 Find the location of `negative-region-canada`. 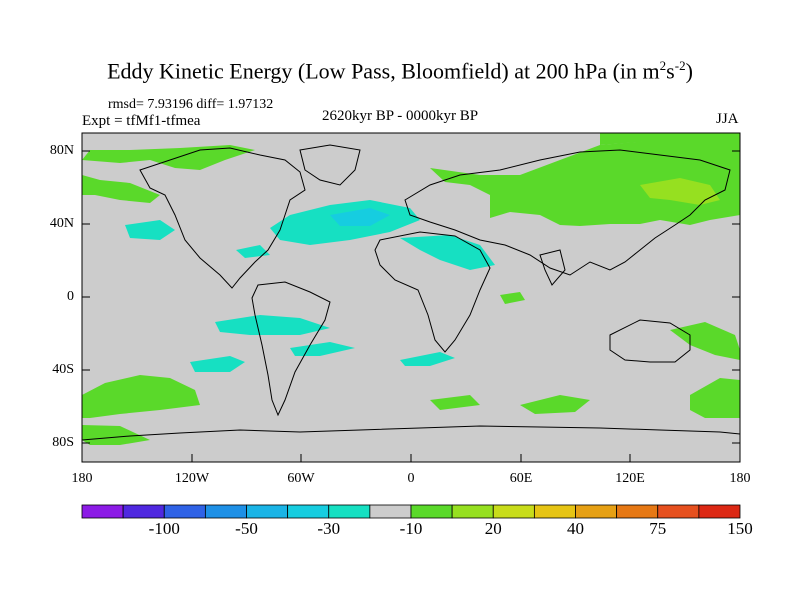

negative-region-canada is located at coordinates (253, 251).